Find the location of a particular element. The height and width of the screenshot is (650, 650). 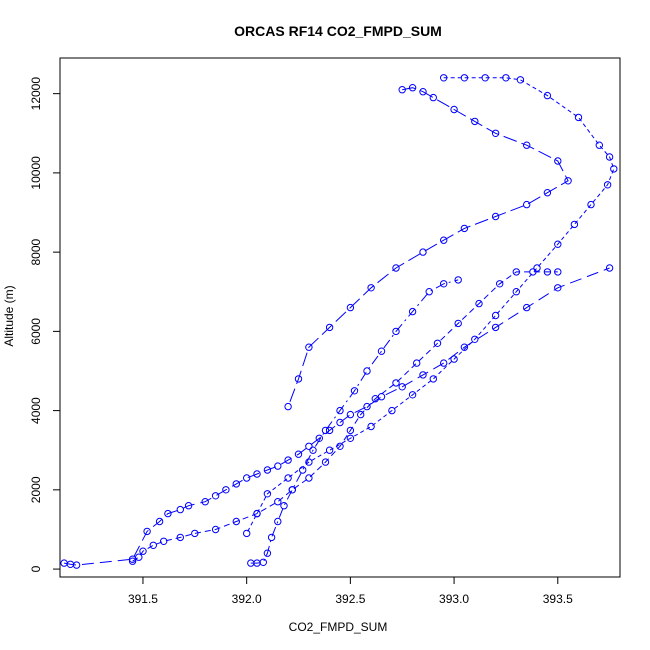

x-tick-label: 392.0 is located at coordinates (247, 599).